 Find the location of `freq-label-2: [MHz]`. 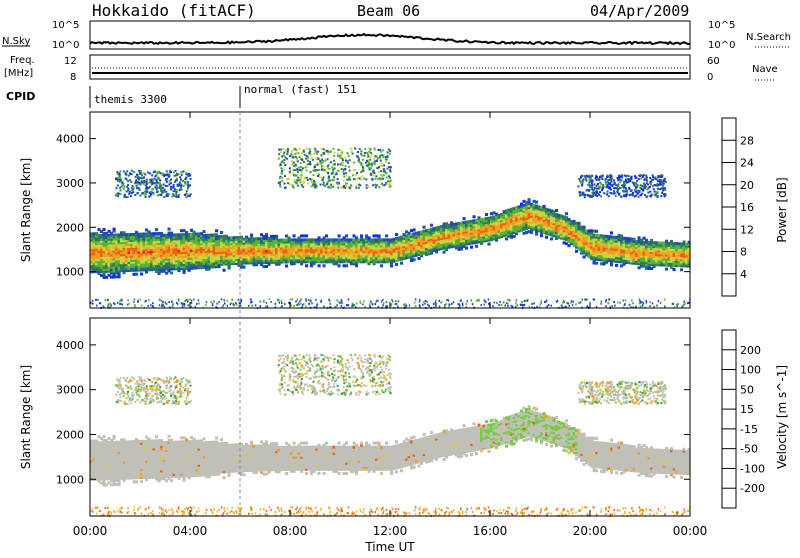

freq-label-2: [MHz] is located at coordinates (18, 73).